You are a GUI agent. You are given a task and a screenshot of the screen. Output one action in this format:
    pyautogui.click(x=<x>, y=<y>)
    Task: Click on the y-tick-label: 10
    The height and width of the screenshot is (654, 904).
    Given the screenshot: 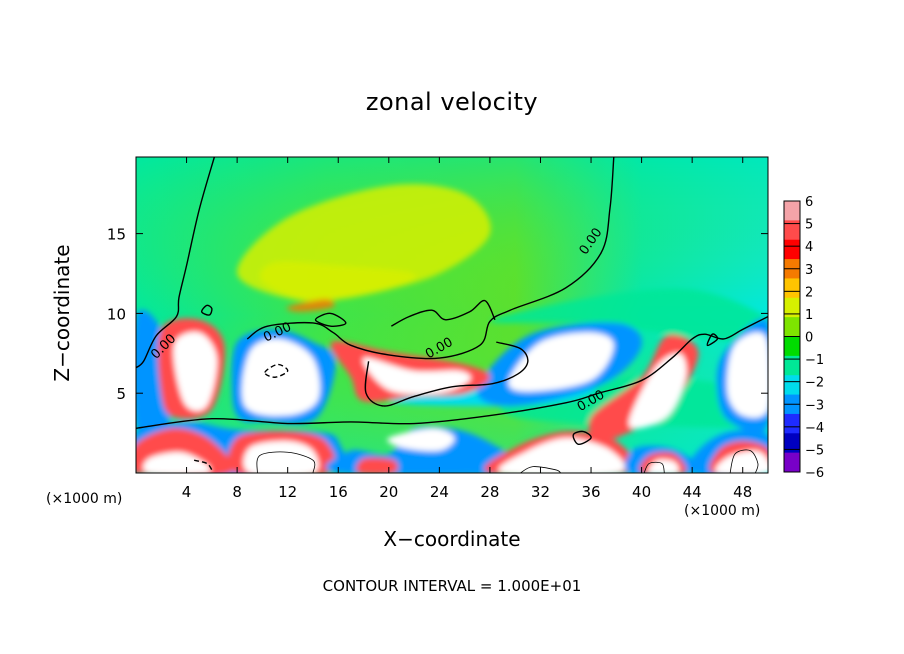 What is the action you would take?
    pyautogui.click(x=116, y=314)
    